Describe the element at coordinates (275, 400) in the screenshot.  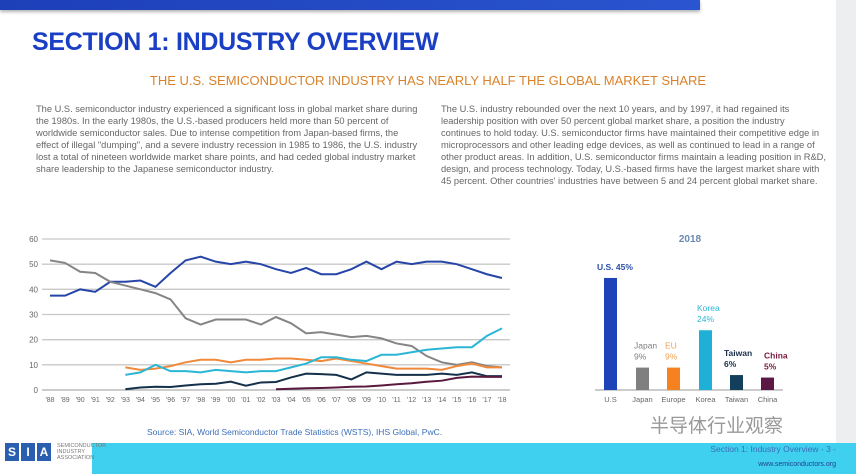
I see `x-tick-label: '03` at that location.